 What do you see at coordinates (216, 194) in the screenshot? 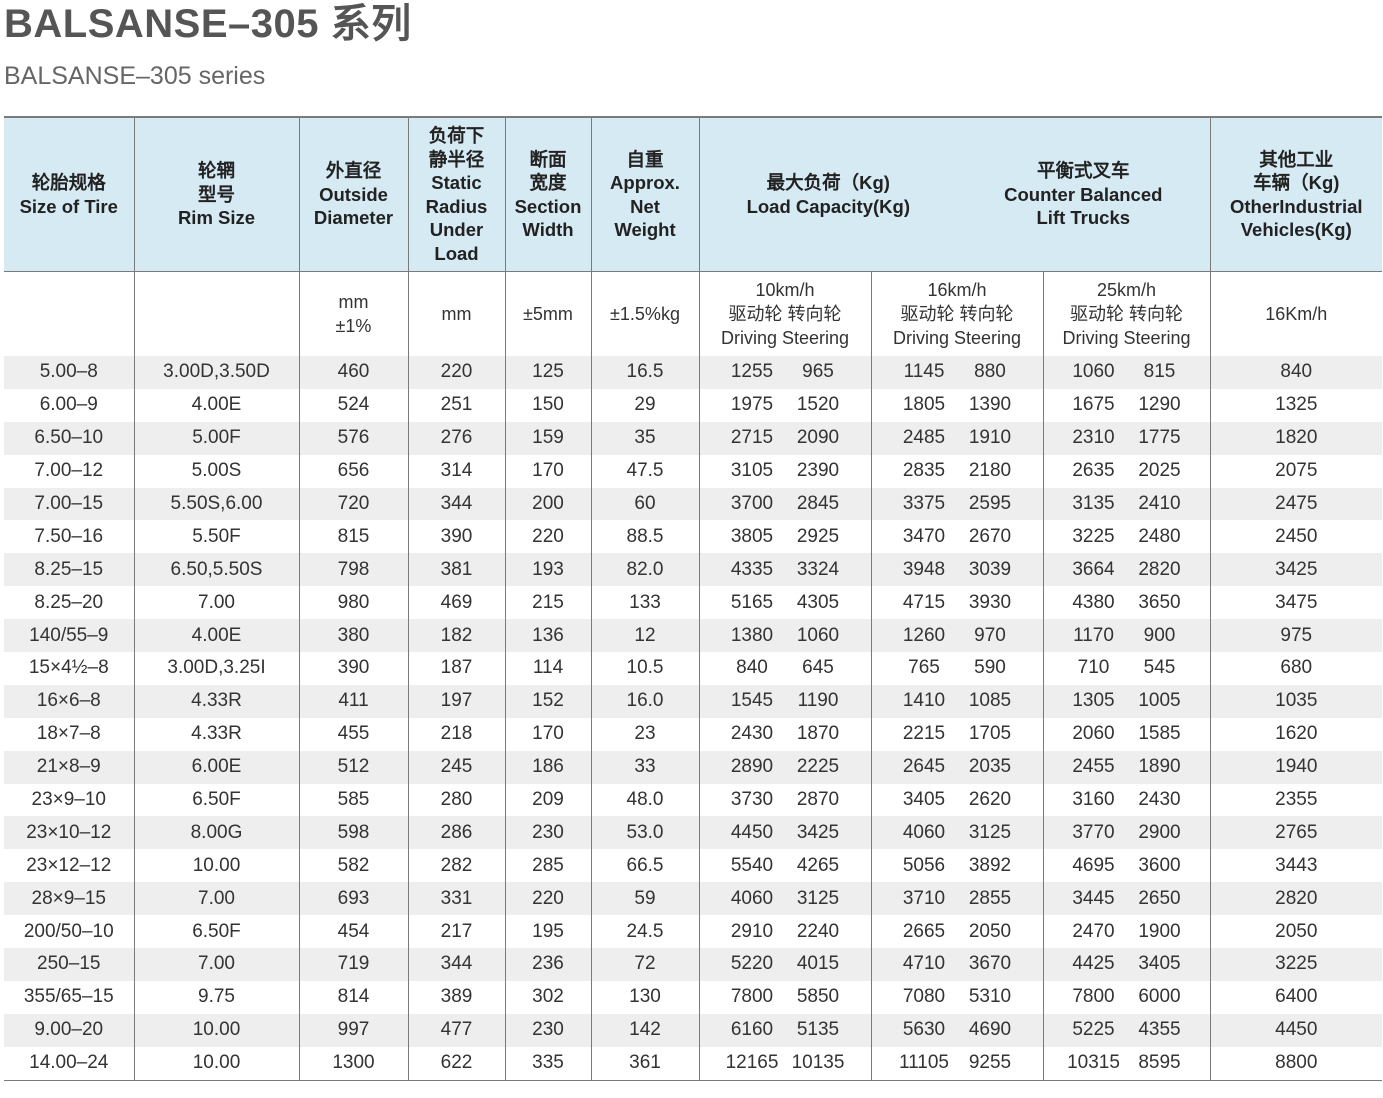
I see `header-rim-cn2: 型号` at bounding box center [216, 194].